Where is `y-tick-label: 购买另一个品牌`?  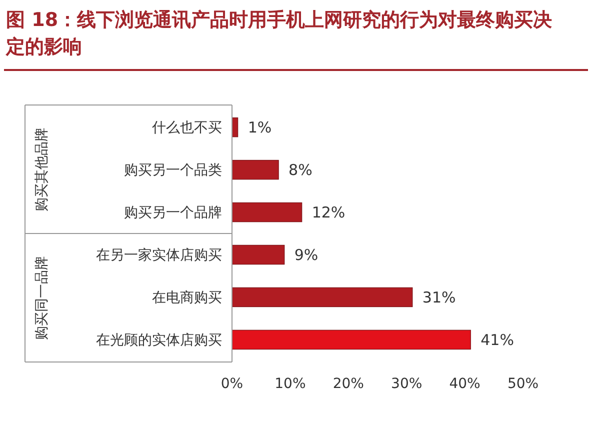
y-tick-label: 购买另一个品牌 is located at coordinates (173, 213).